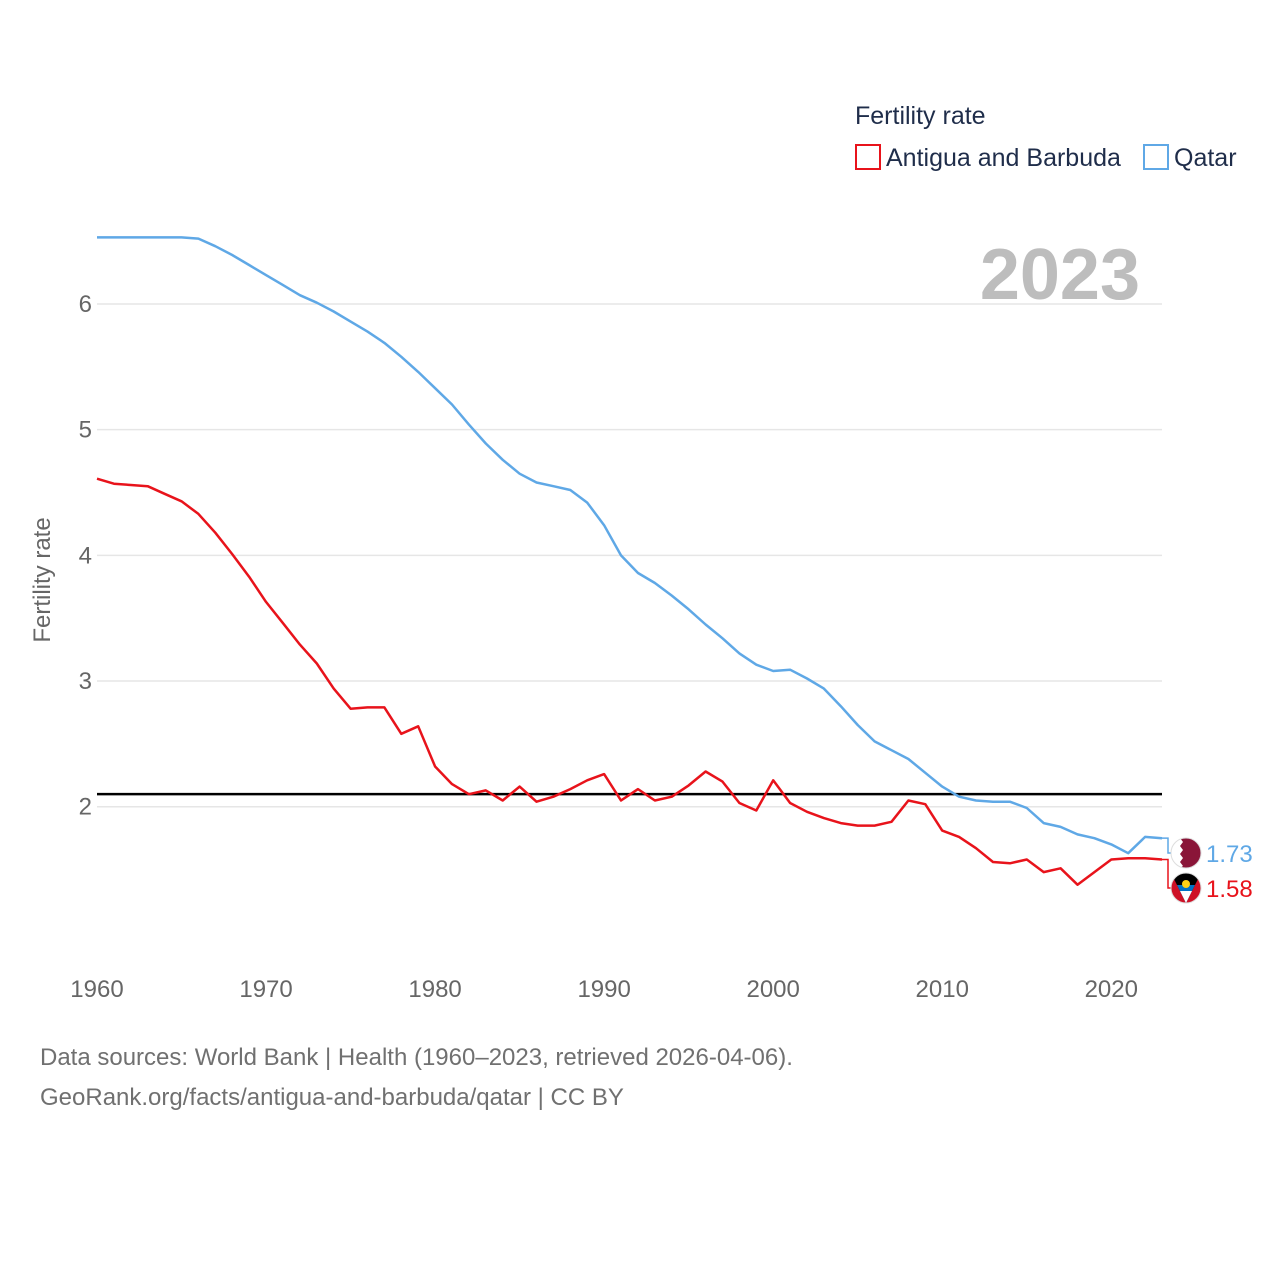 Image resolution: width=1280 pixels, height=1280 pixels. Describe the element at coordinates (265, 989) in the screenshot. I see `x-tick-label: 1970` at that location.